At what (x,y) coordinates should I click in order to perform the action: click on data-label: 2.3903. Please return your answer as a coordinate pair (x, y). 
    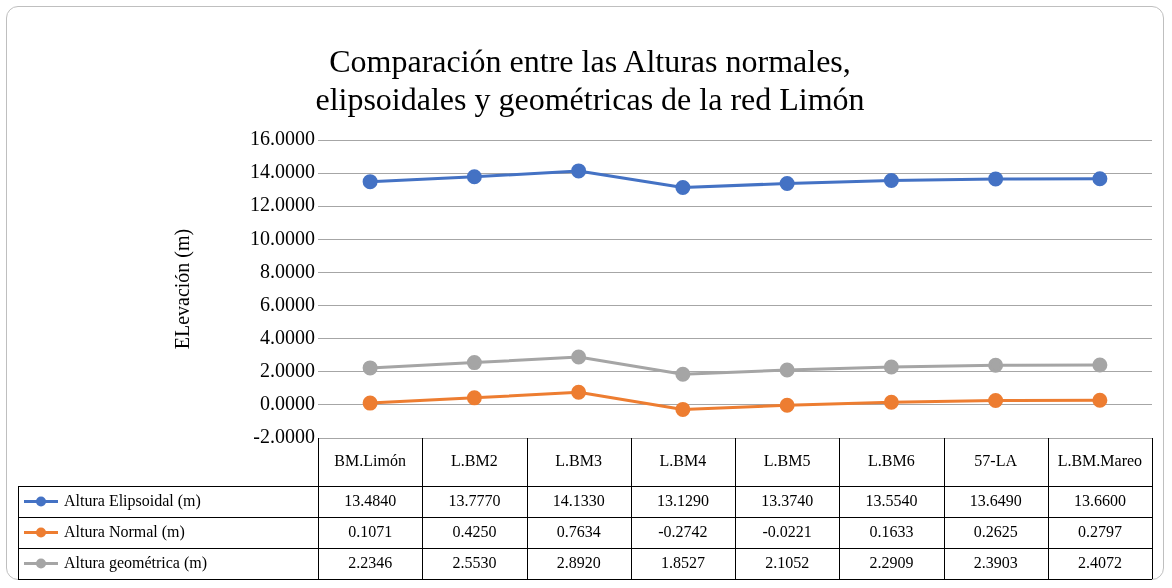
    Looking at the image, I should click on (995, 562).